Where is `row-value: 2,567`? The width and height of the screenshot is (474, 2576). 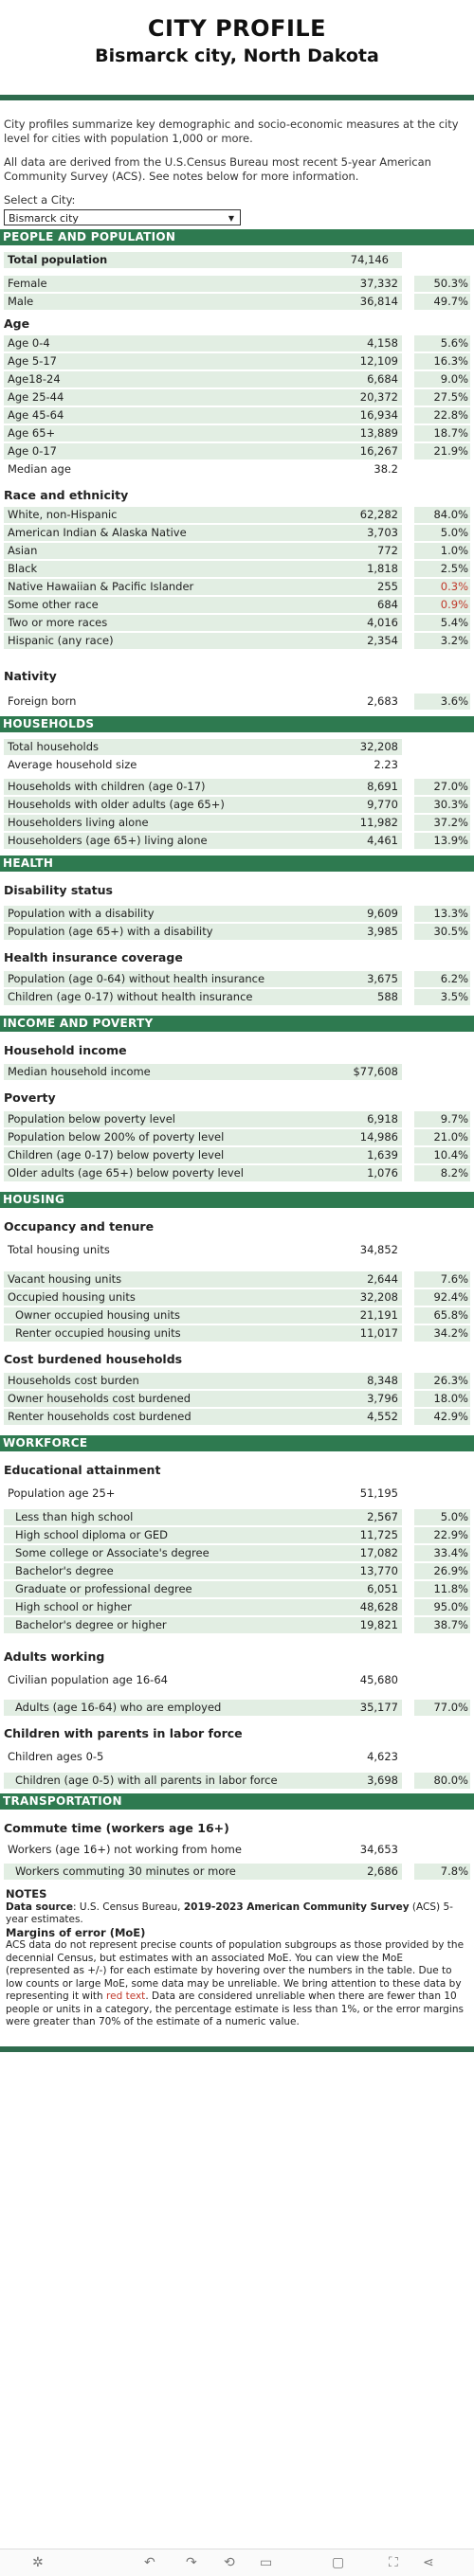
row-value: 2,567 is located at coordinates (382, 1516).